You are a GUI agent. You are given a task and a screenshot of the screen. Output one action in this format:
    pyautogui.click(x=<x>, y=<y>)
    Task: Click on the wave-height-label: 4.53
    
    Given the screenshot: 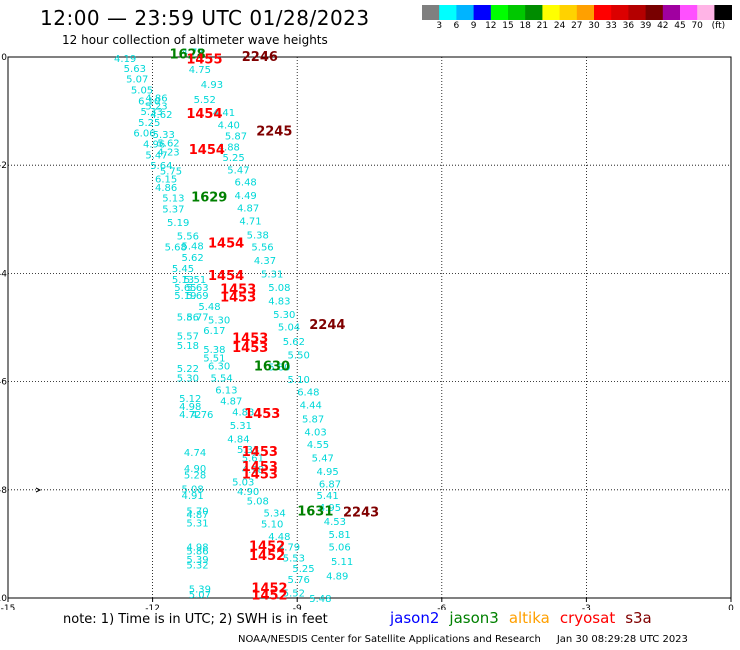 What is the action you would take?
    pyautogui.click(x=335, y=522)
    